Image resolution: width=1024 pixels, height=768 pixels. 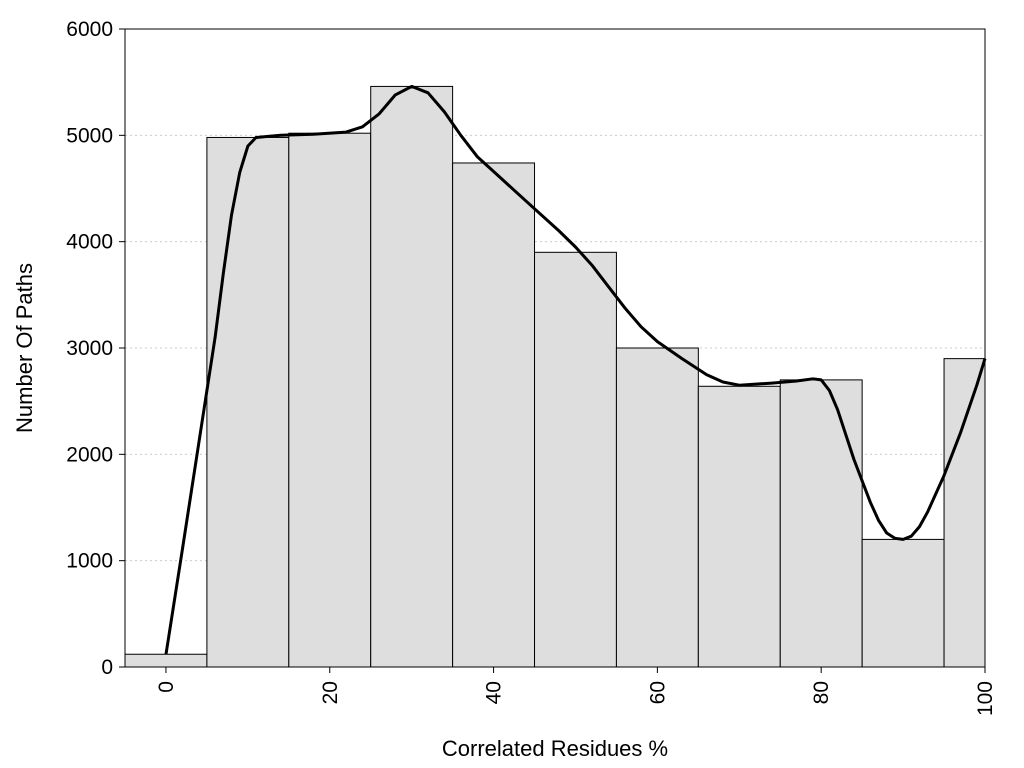 I want to click on y-axis-ticks: 0 1000 2000 3000 4000 5000 6000, so click(x=95, y=348).